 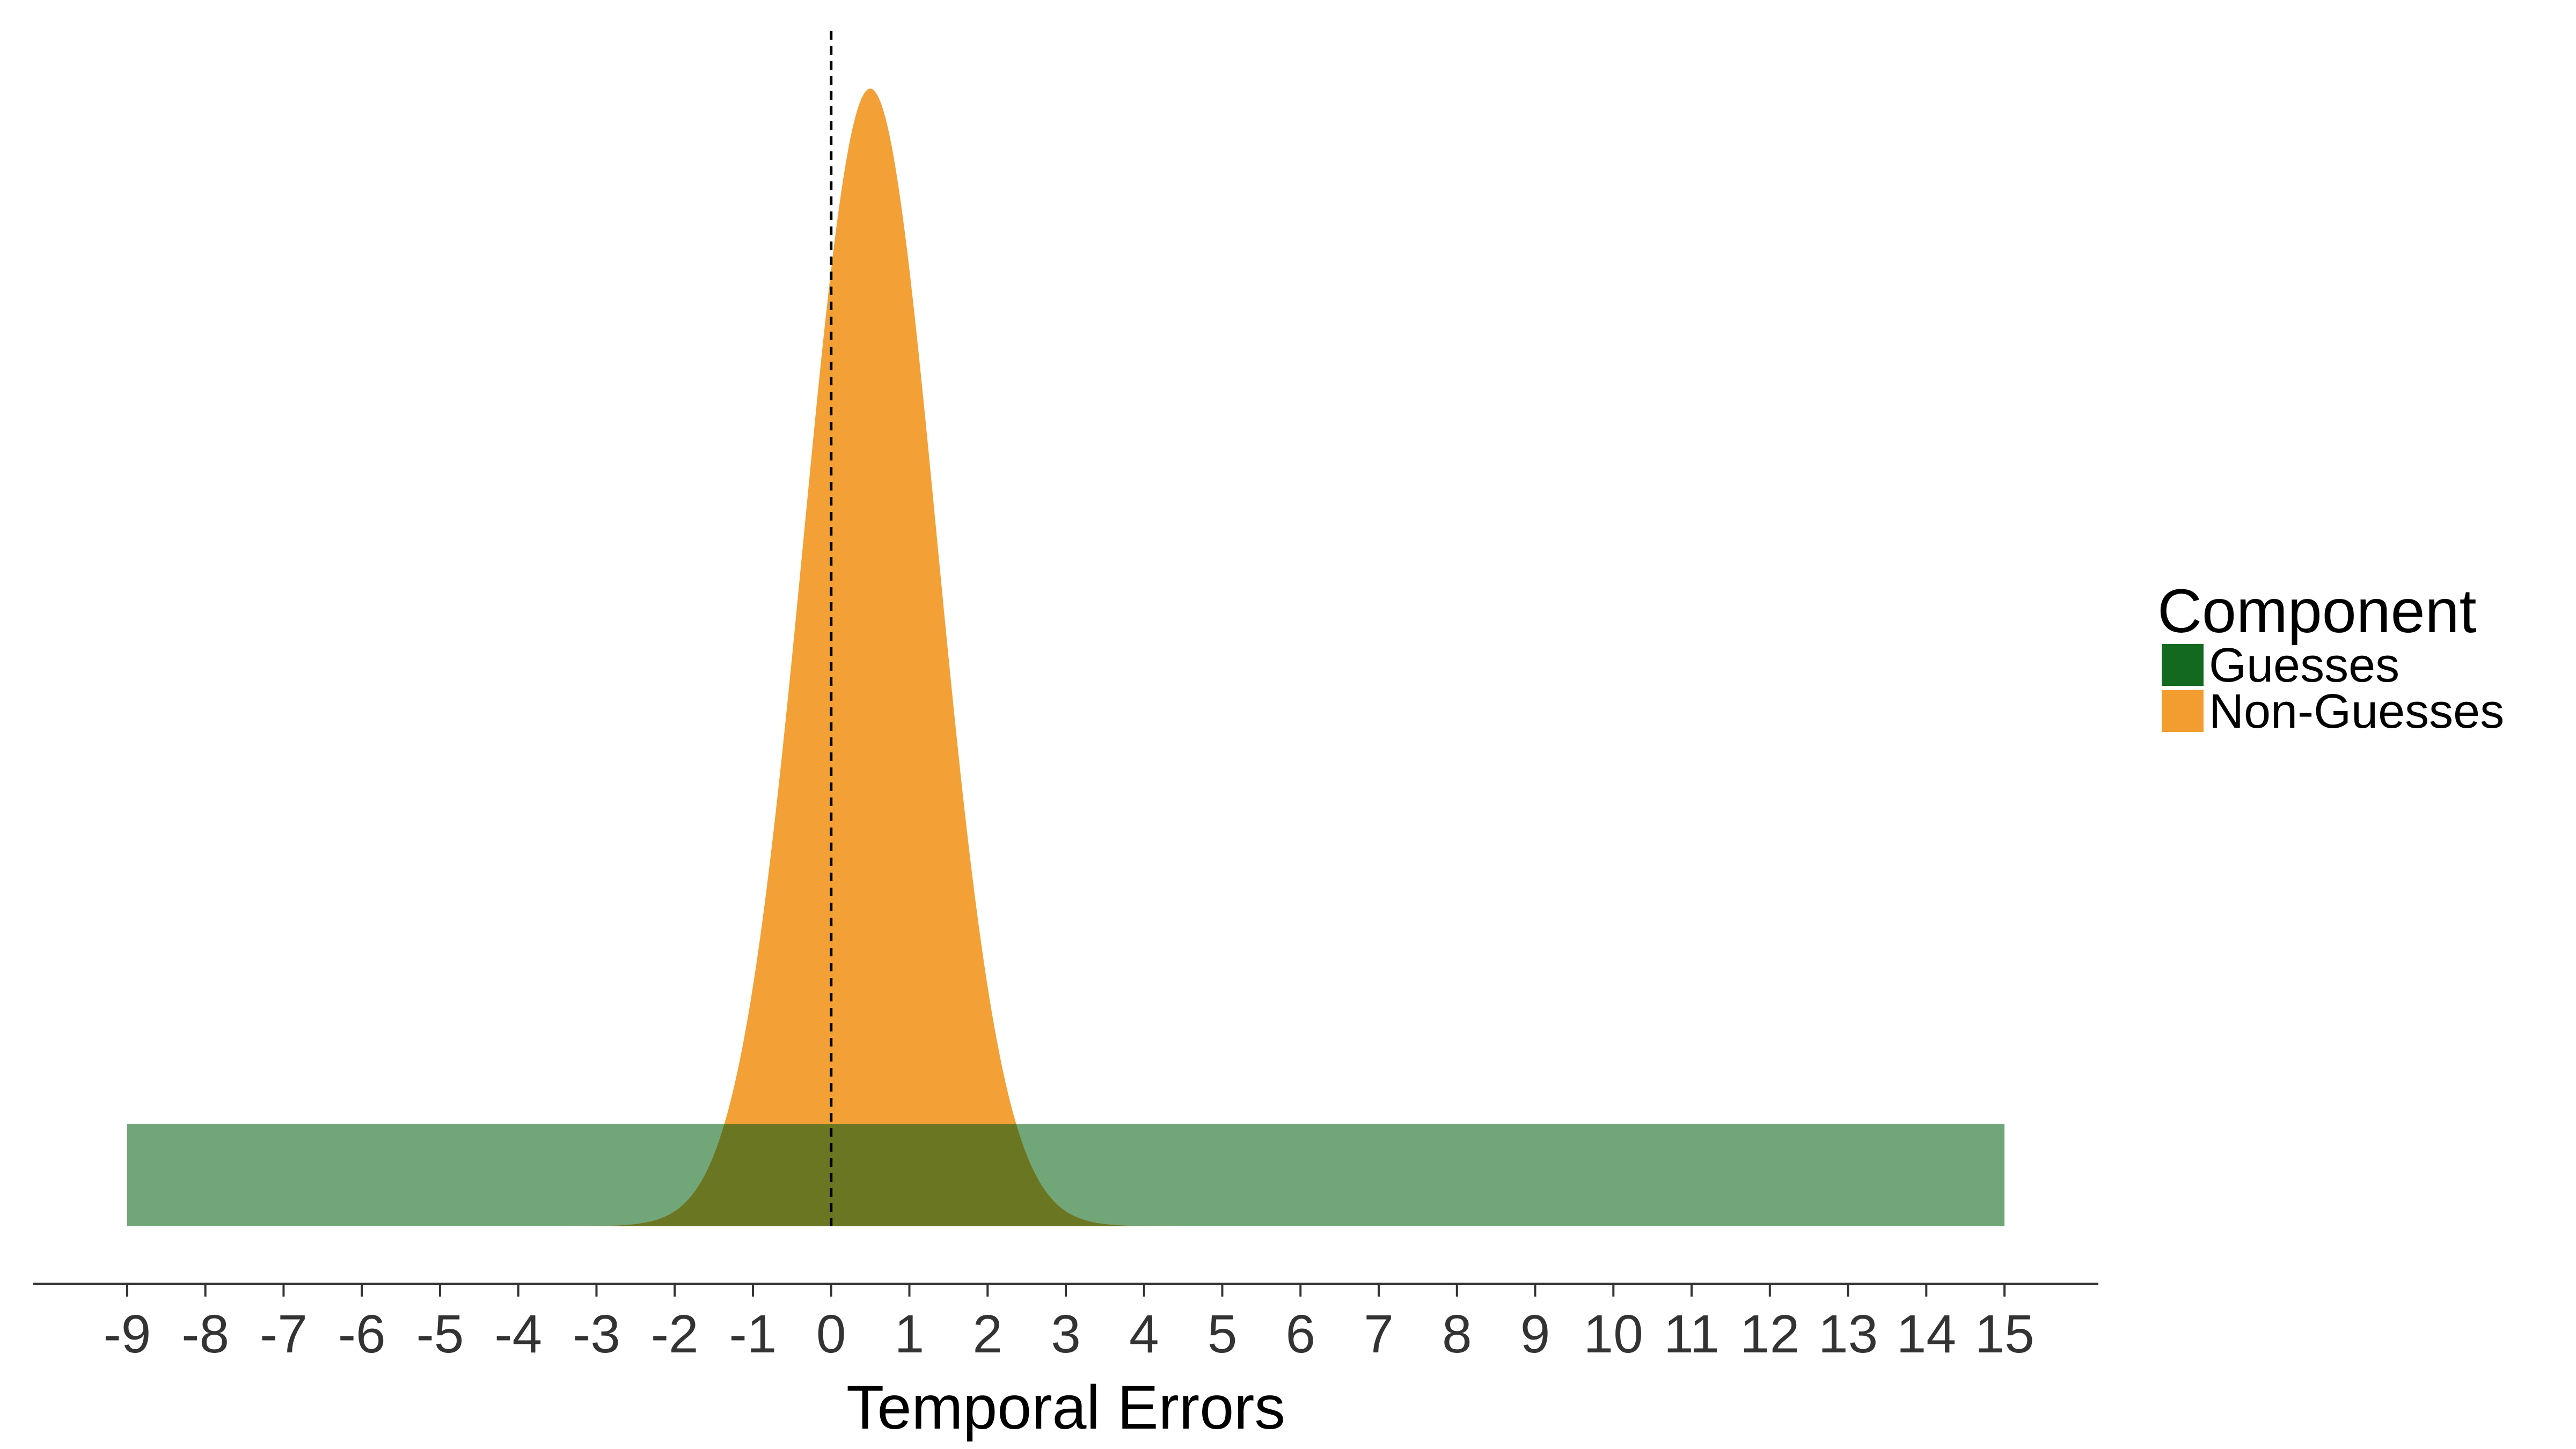 I want to click on x-tick-label: -6, so click(x=362, y=1334).